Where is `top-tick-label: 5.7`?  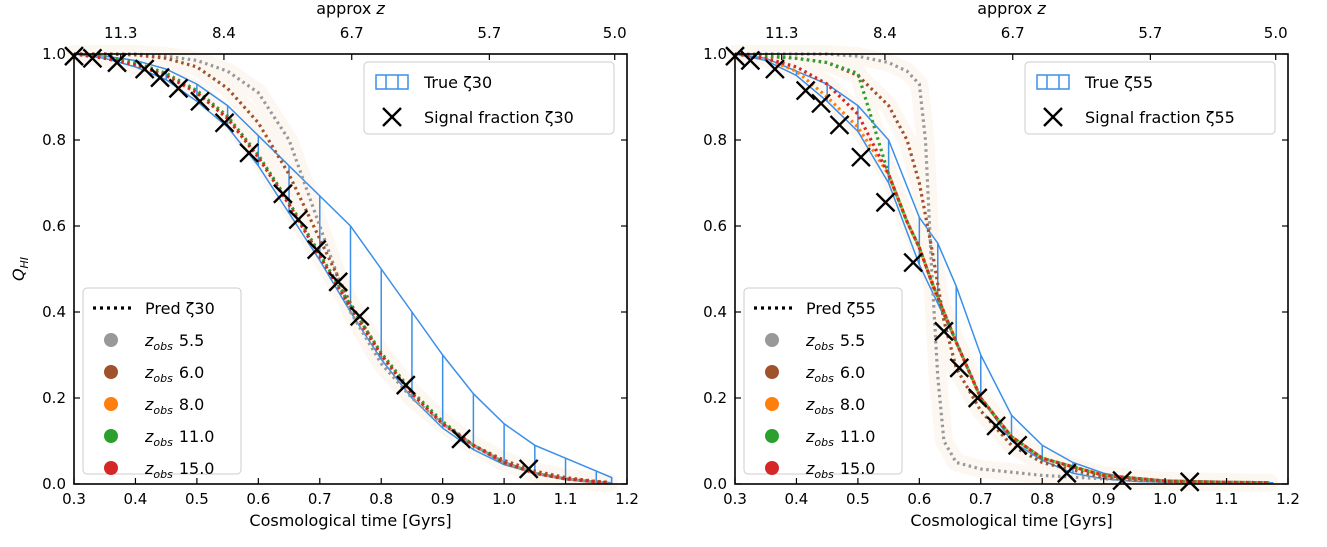 top-tick-label: 5.7 is located at coordinates (489, 33).